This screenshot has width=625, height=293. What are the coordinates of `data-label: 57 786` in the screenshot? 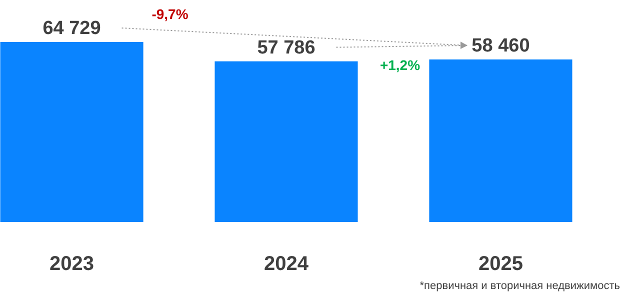 It's located at (286, 47).